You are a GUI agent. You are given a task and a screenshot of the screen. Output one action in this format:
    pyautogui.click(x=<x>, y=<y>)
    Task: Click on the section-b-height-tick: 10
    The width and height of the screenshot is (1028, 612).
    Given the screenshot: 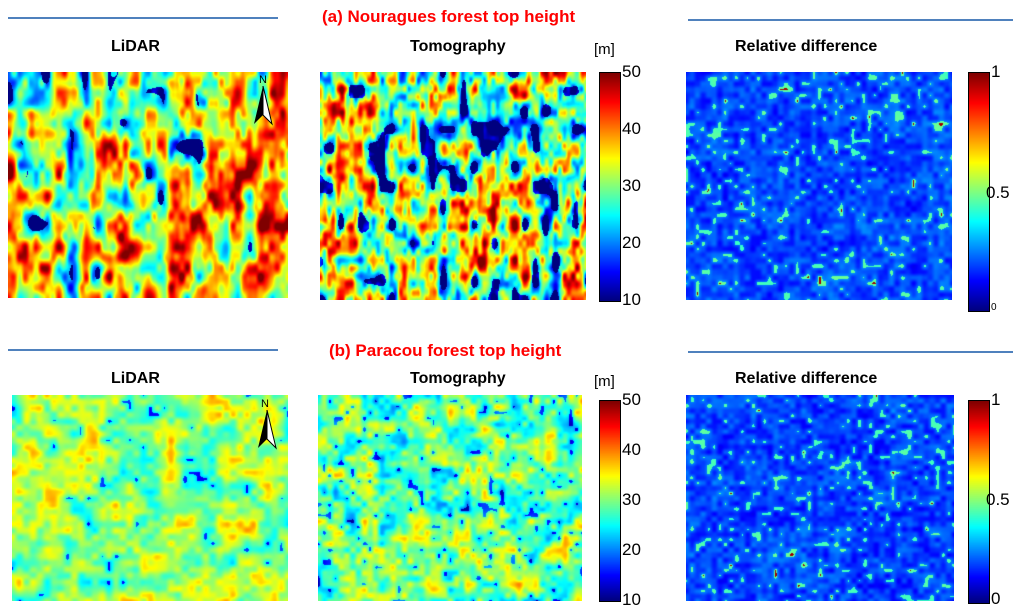 What is the action you would take?
    pyautogui.click(x=631, y=599)
    